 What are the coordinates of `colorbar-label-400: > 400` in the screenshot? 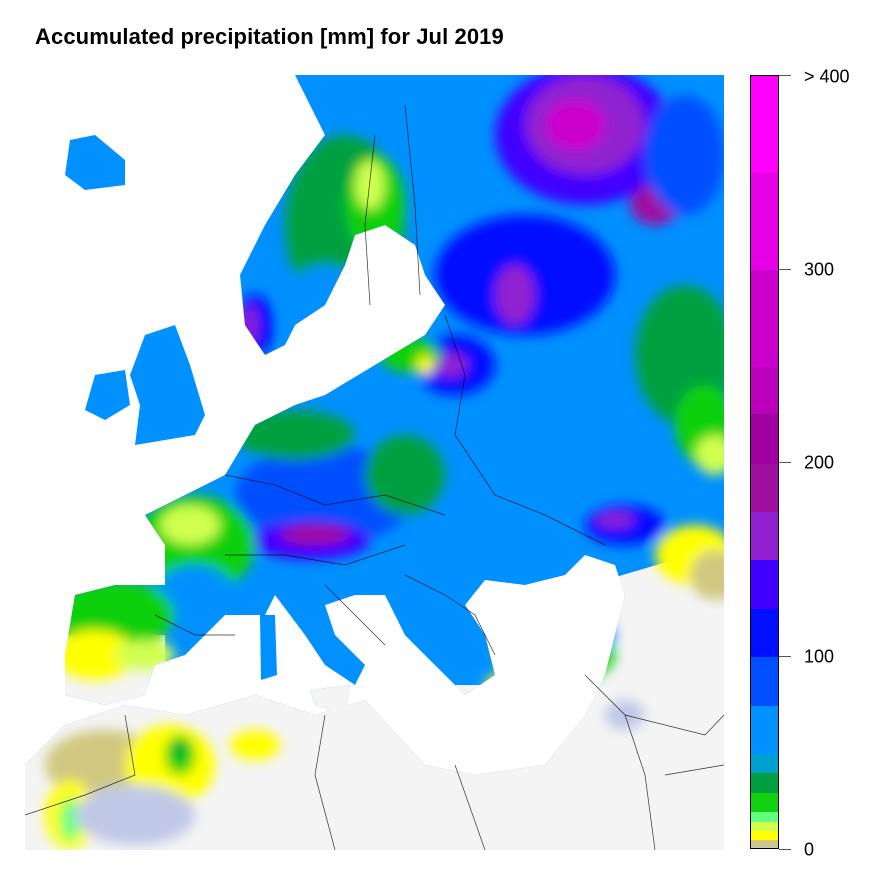 It's located at (827, 76).